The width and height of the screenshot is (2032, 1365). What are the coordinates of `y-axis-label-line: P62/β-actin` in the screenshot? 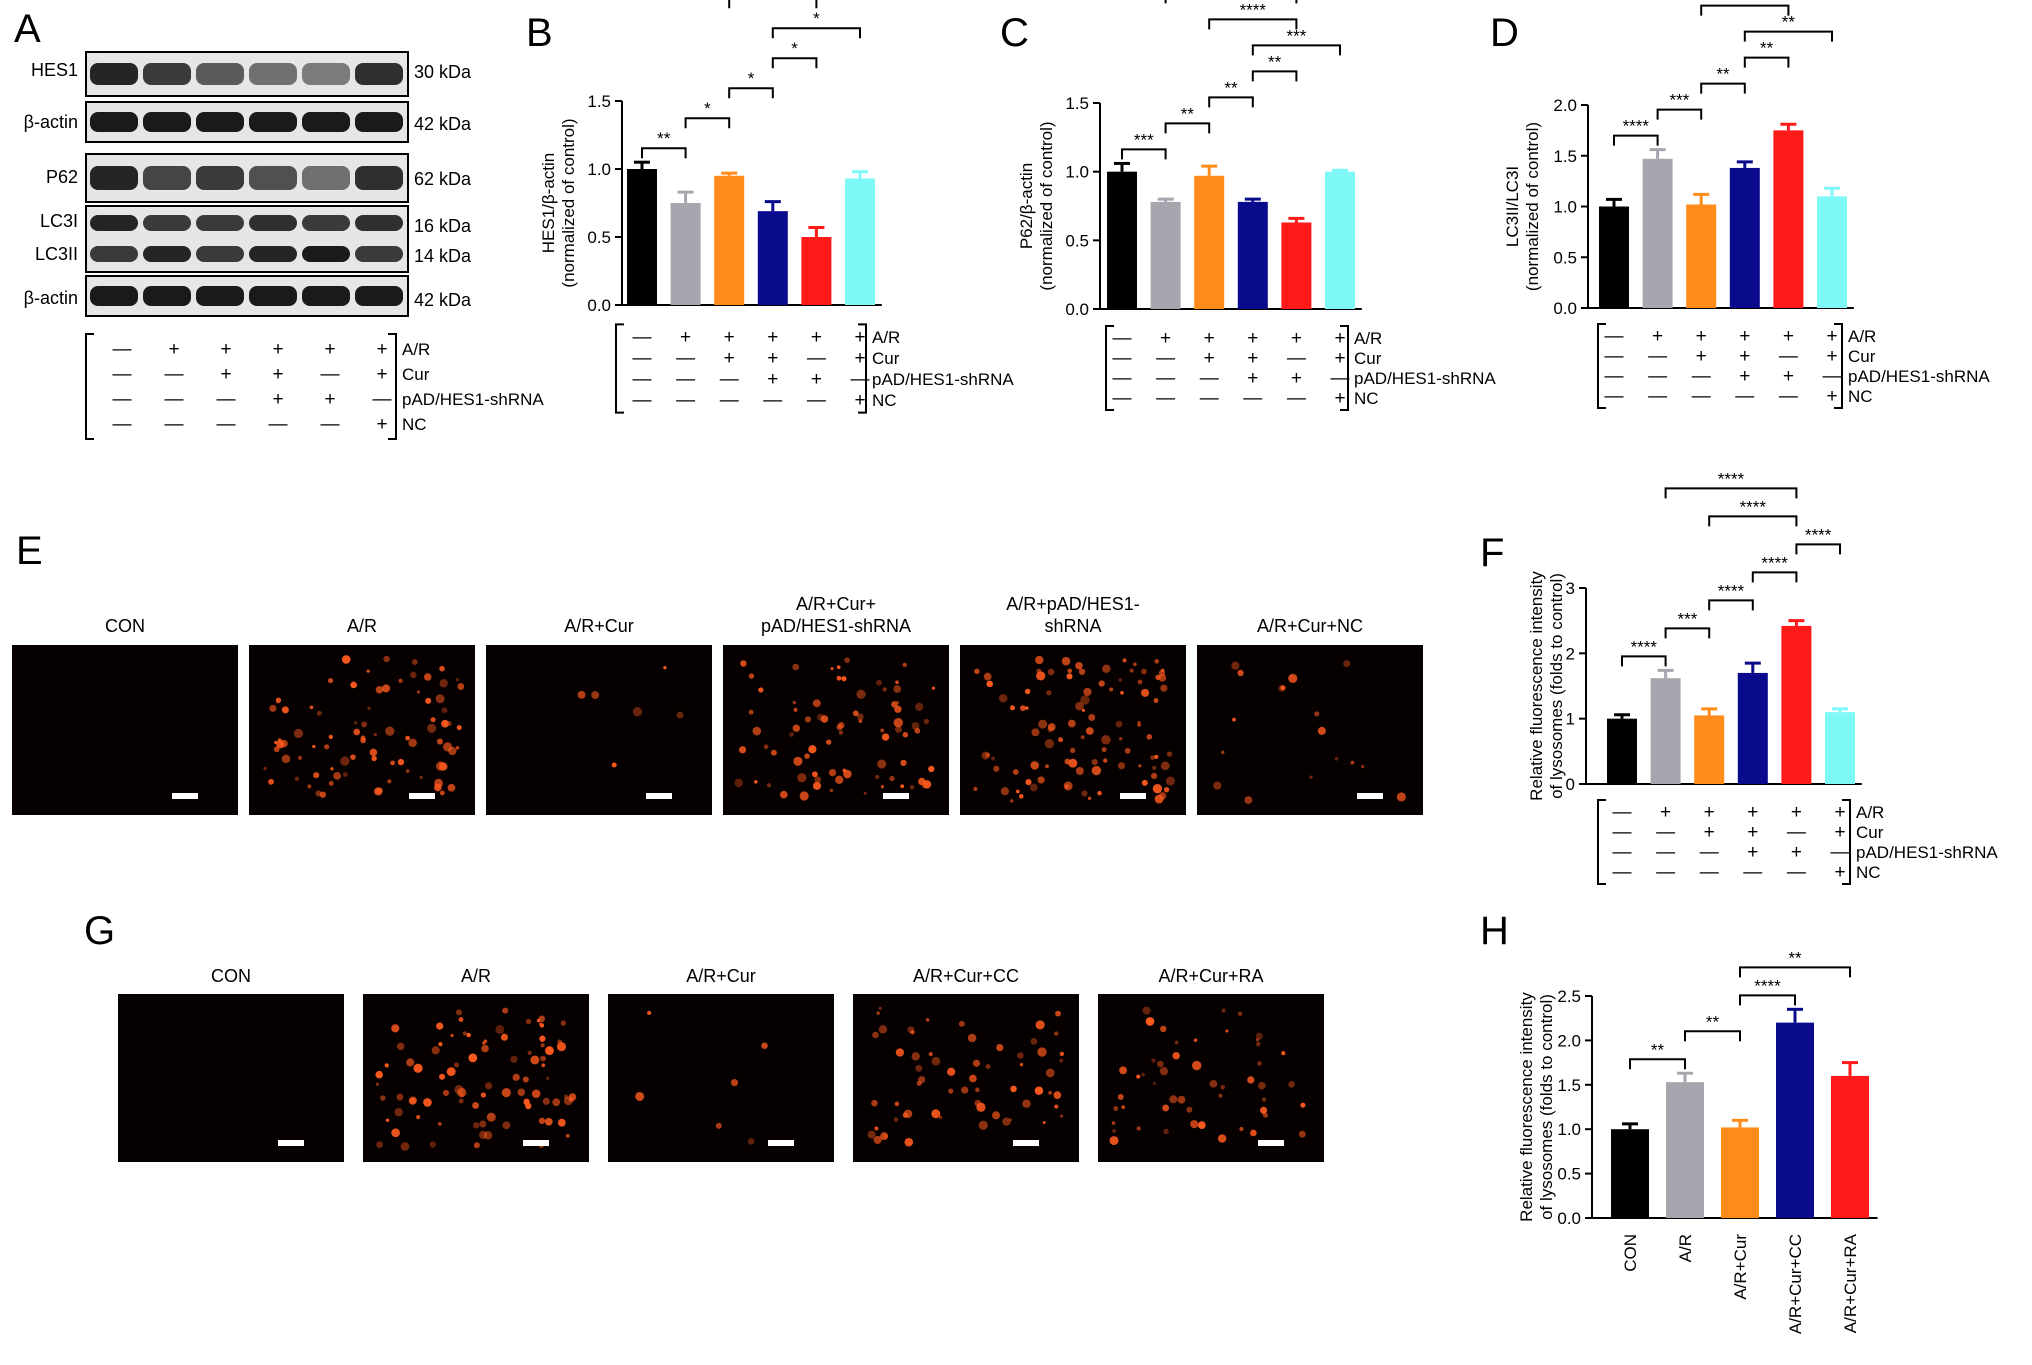 It's located at (1026, 206).